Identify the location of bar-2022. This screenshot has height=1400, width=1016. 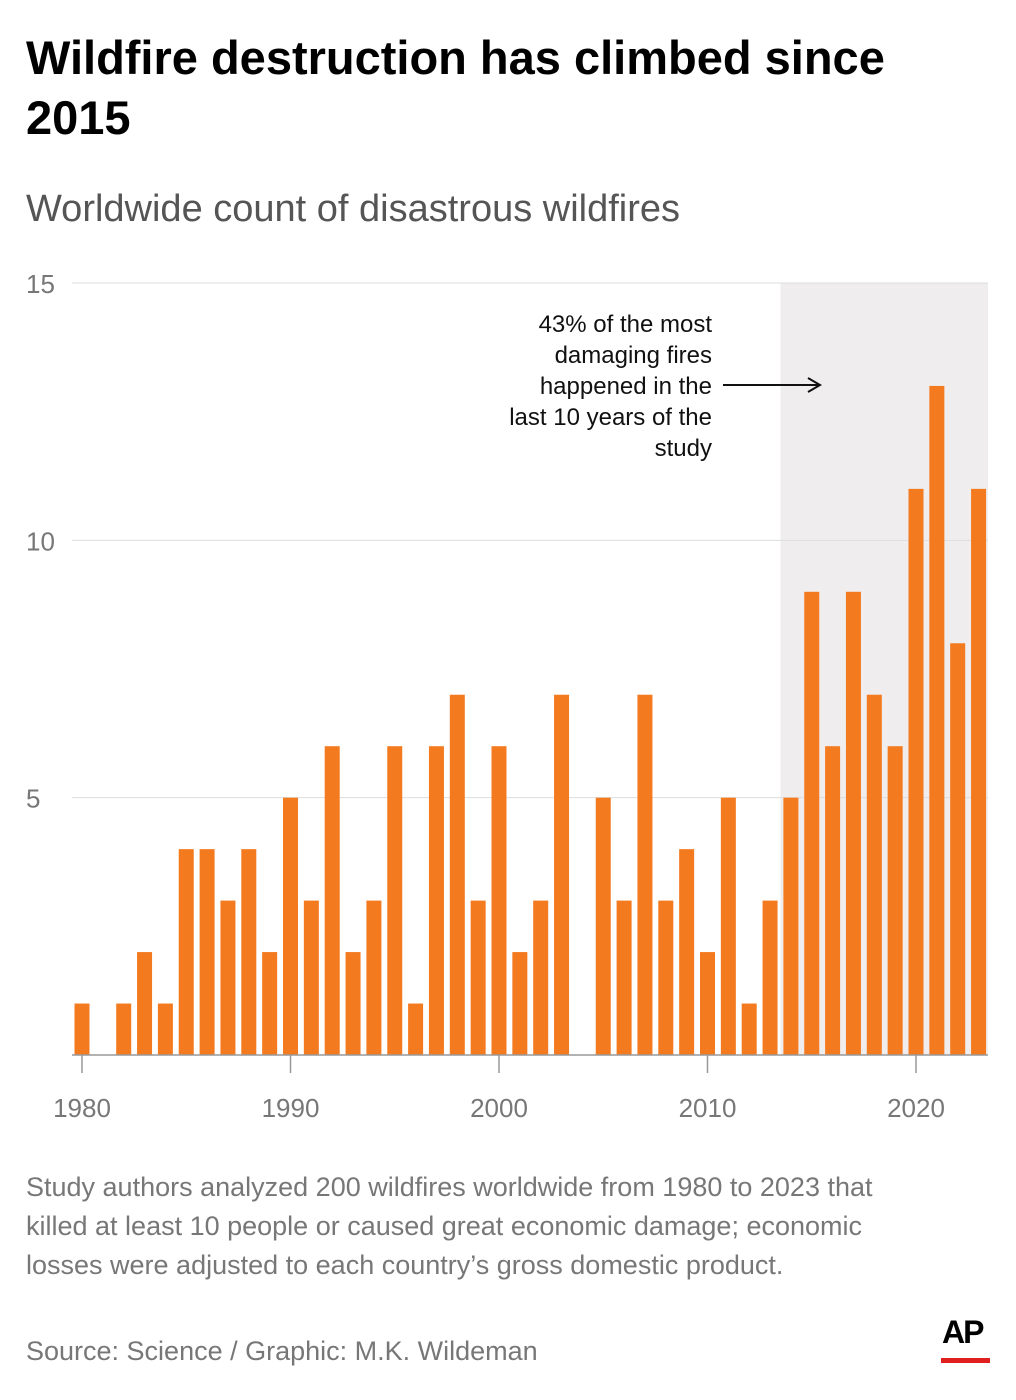
(958, 849).